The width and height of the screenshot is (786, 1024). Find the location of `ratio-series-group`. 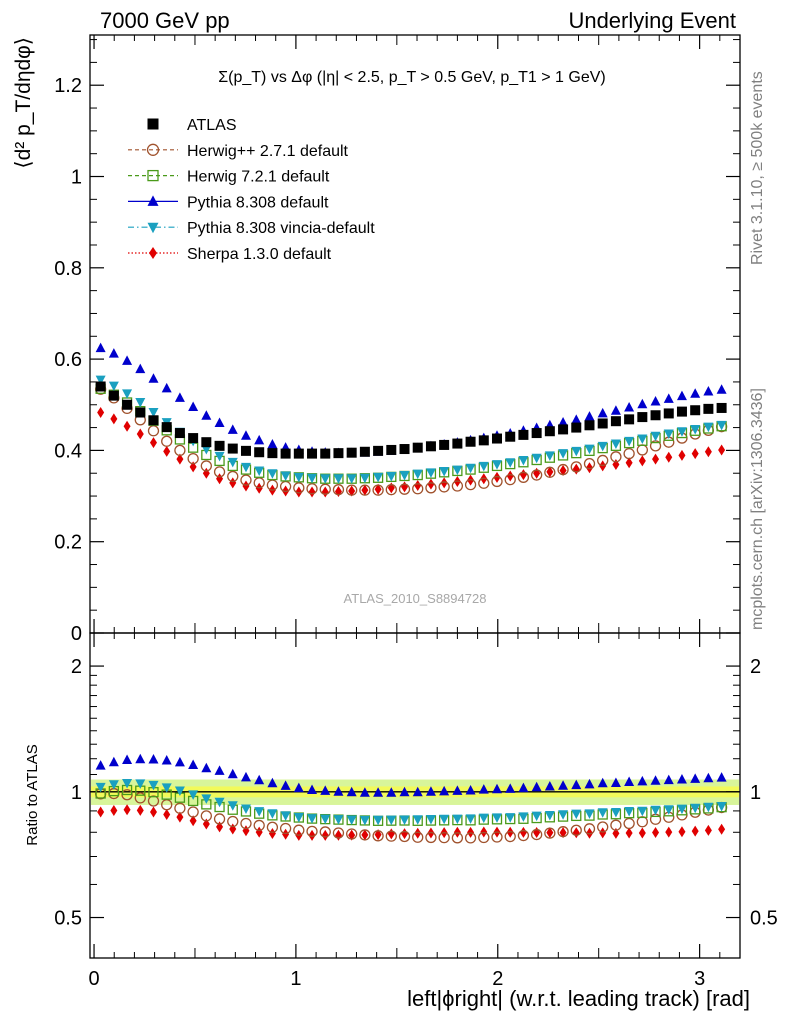

ratio-series-group is located at coordinates (411, 798).